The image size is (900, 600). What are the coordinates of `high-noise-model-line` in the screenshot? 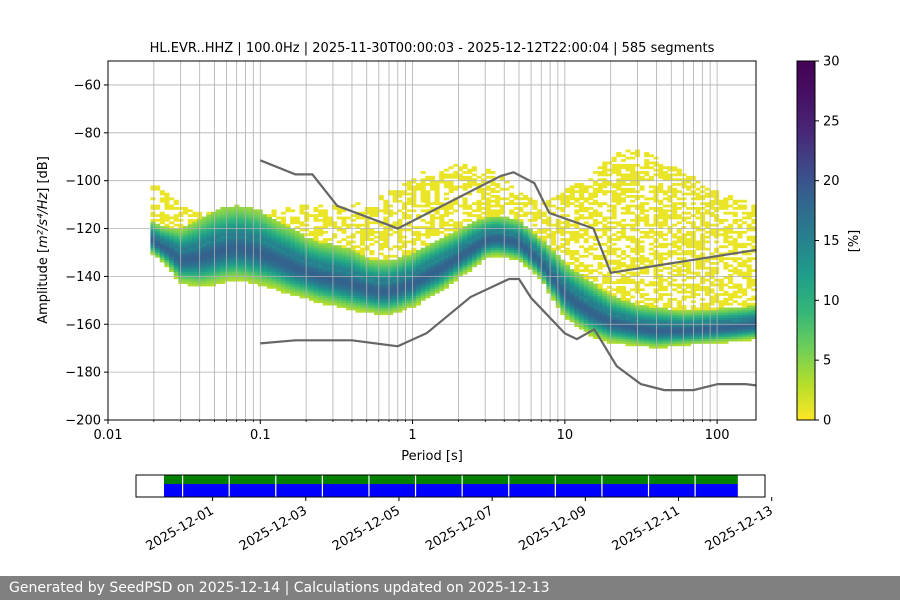 It's located at (507, 217).